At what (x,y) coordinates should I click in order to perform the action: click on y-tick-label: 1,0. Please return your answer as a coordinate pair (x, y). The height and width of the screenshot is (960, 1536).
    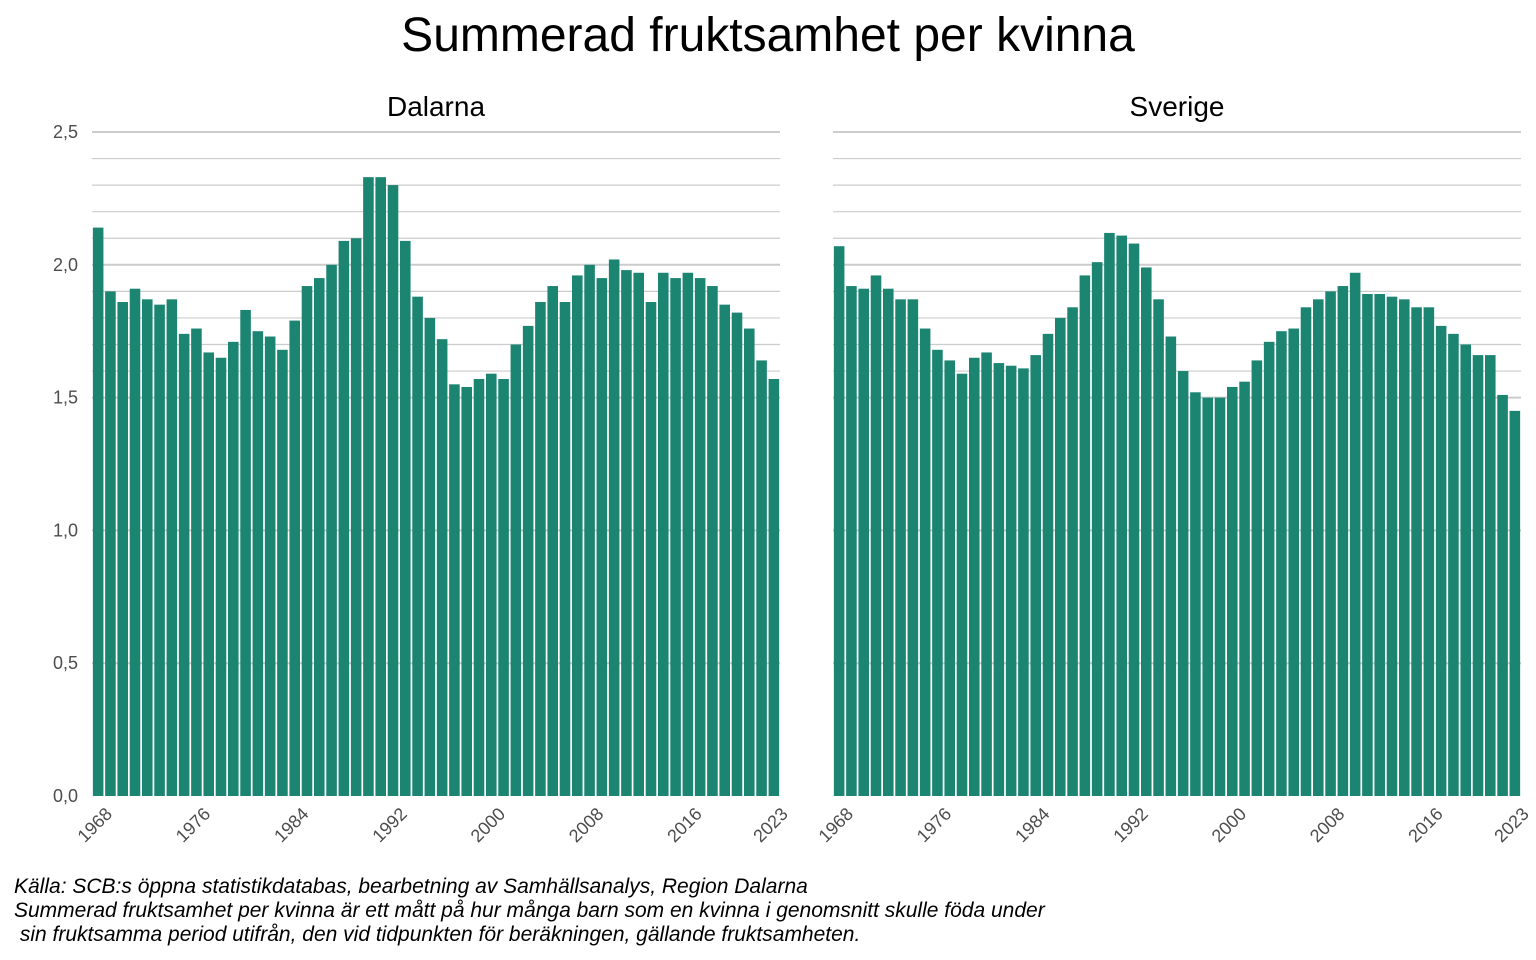
    Looking at the image, I should click on (65, 530).